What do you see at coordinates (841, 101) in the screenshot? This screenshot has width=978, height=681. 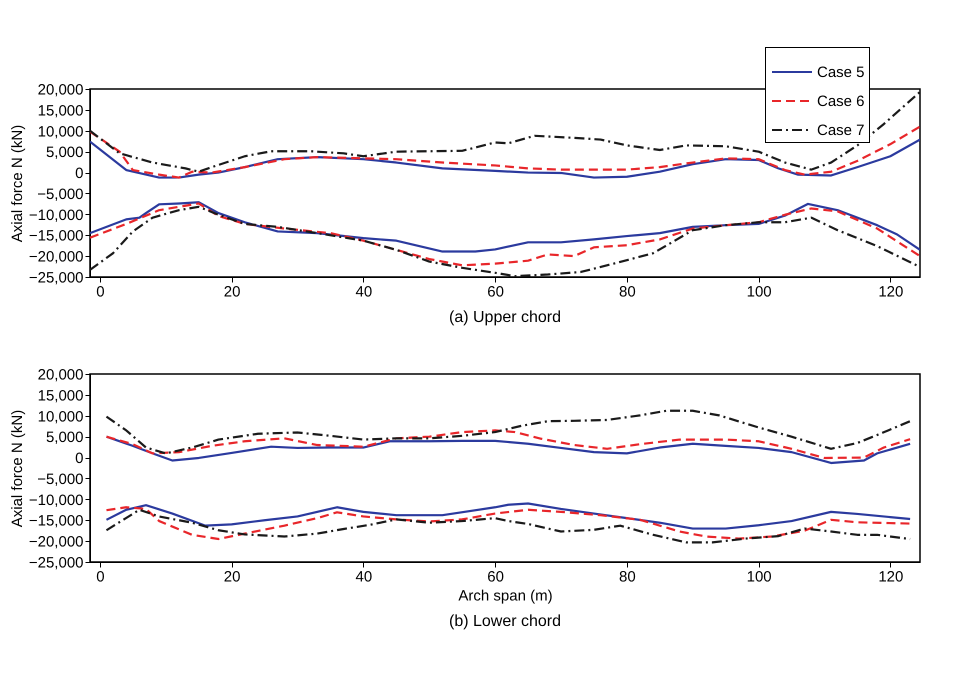 I see `legend-label: Case 6` at bounding box center [841, 101].